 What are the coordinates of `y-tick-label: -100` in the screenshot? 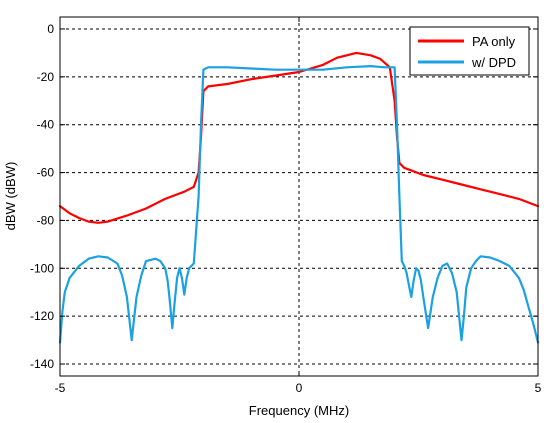 It's located at (42, 268).